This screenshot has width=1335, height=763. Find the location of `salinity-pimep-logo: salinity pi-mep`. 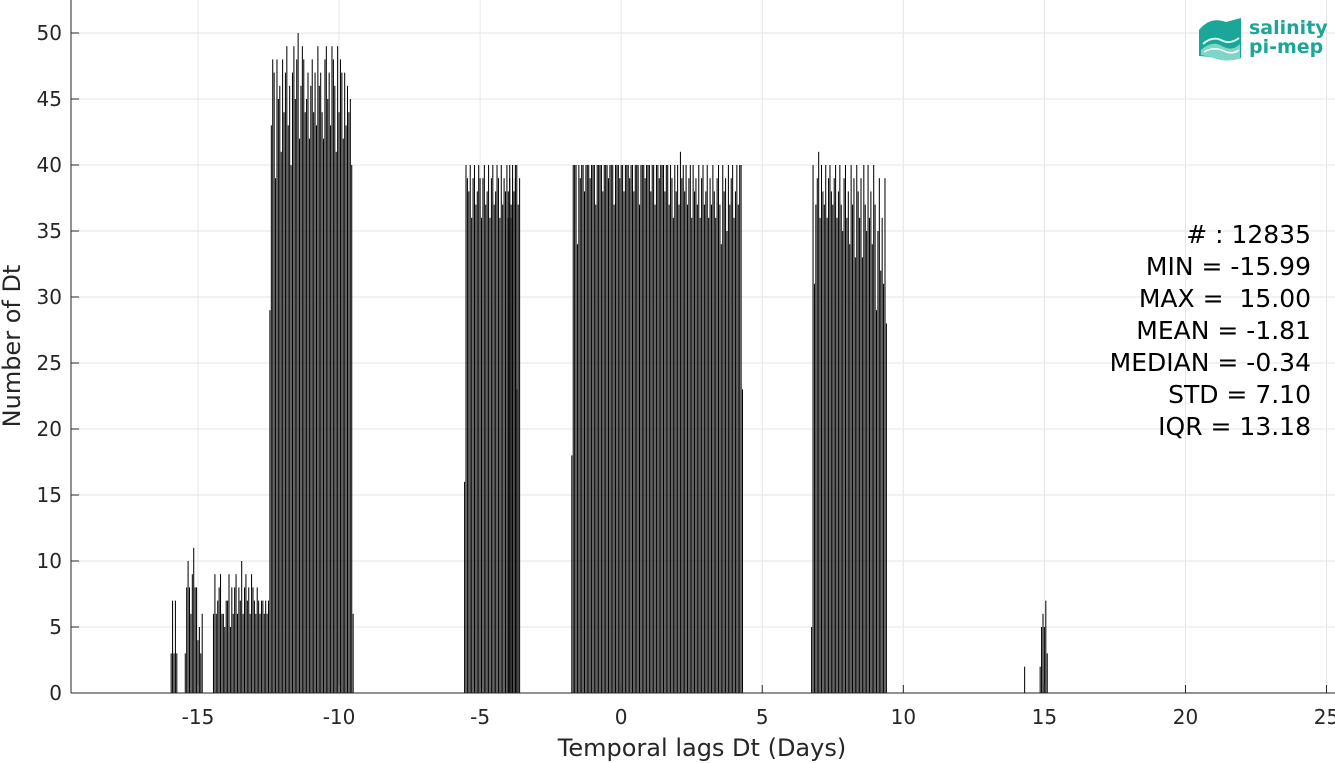

salinity-pimep-logo: salinity pi-mep is located at coordinates (1263, 39).